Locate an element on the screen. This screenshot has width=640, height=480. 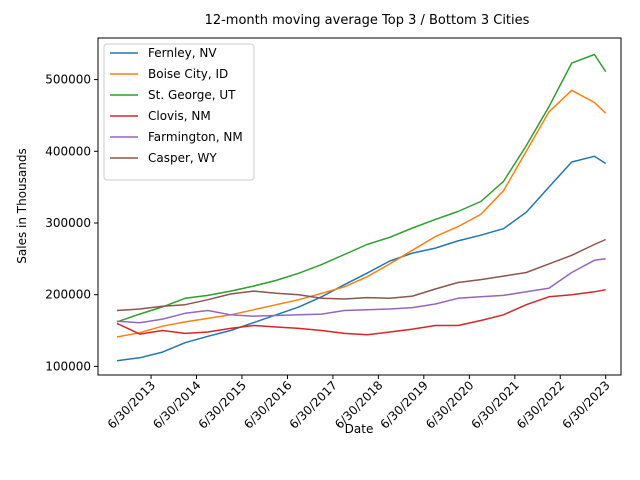
legend-label-3: Clovis, NM is located at coordinates (179, 116).